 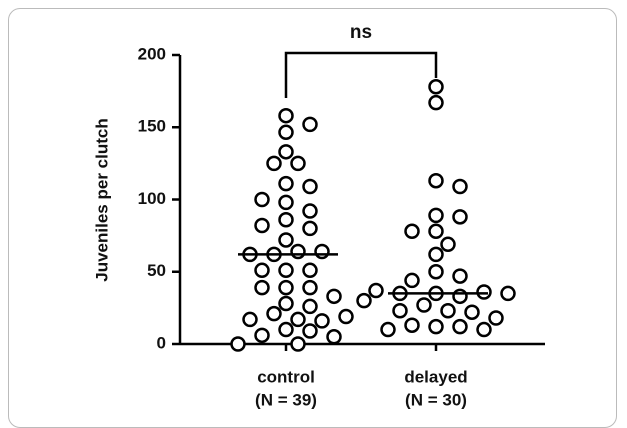 What do you see at coordinates (156, 270) in the screenshot?
I see `y-tick-label: 50` at bounding box center [156, 270].